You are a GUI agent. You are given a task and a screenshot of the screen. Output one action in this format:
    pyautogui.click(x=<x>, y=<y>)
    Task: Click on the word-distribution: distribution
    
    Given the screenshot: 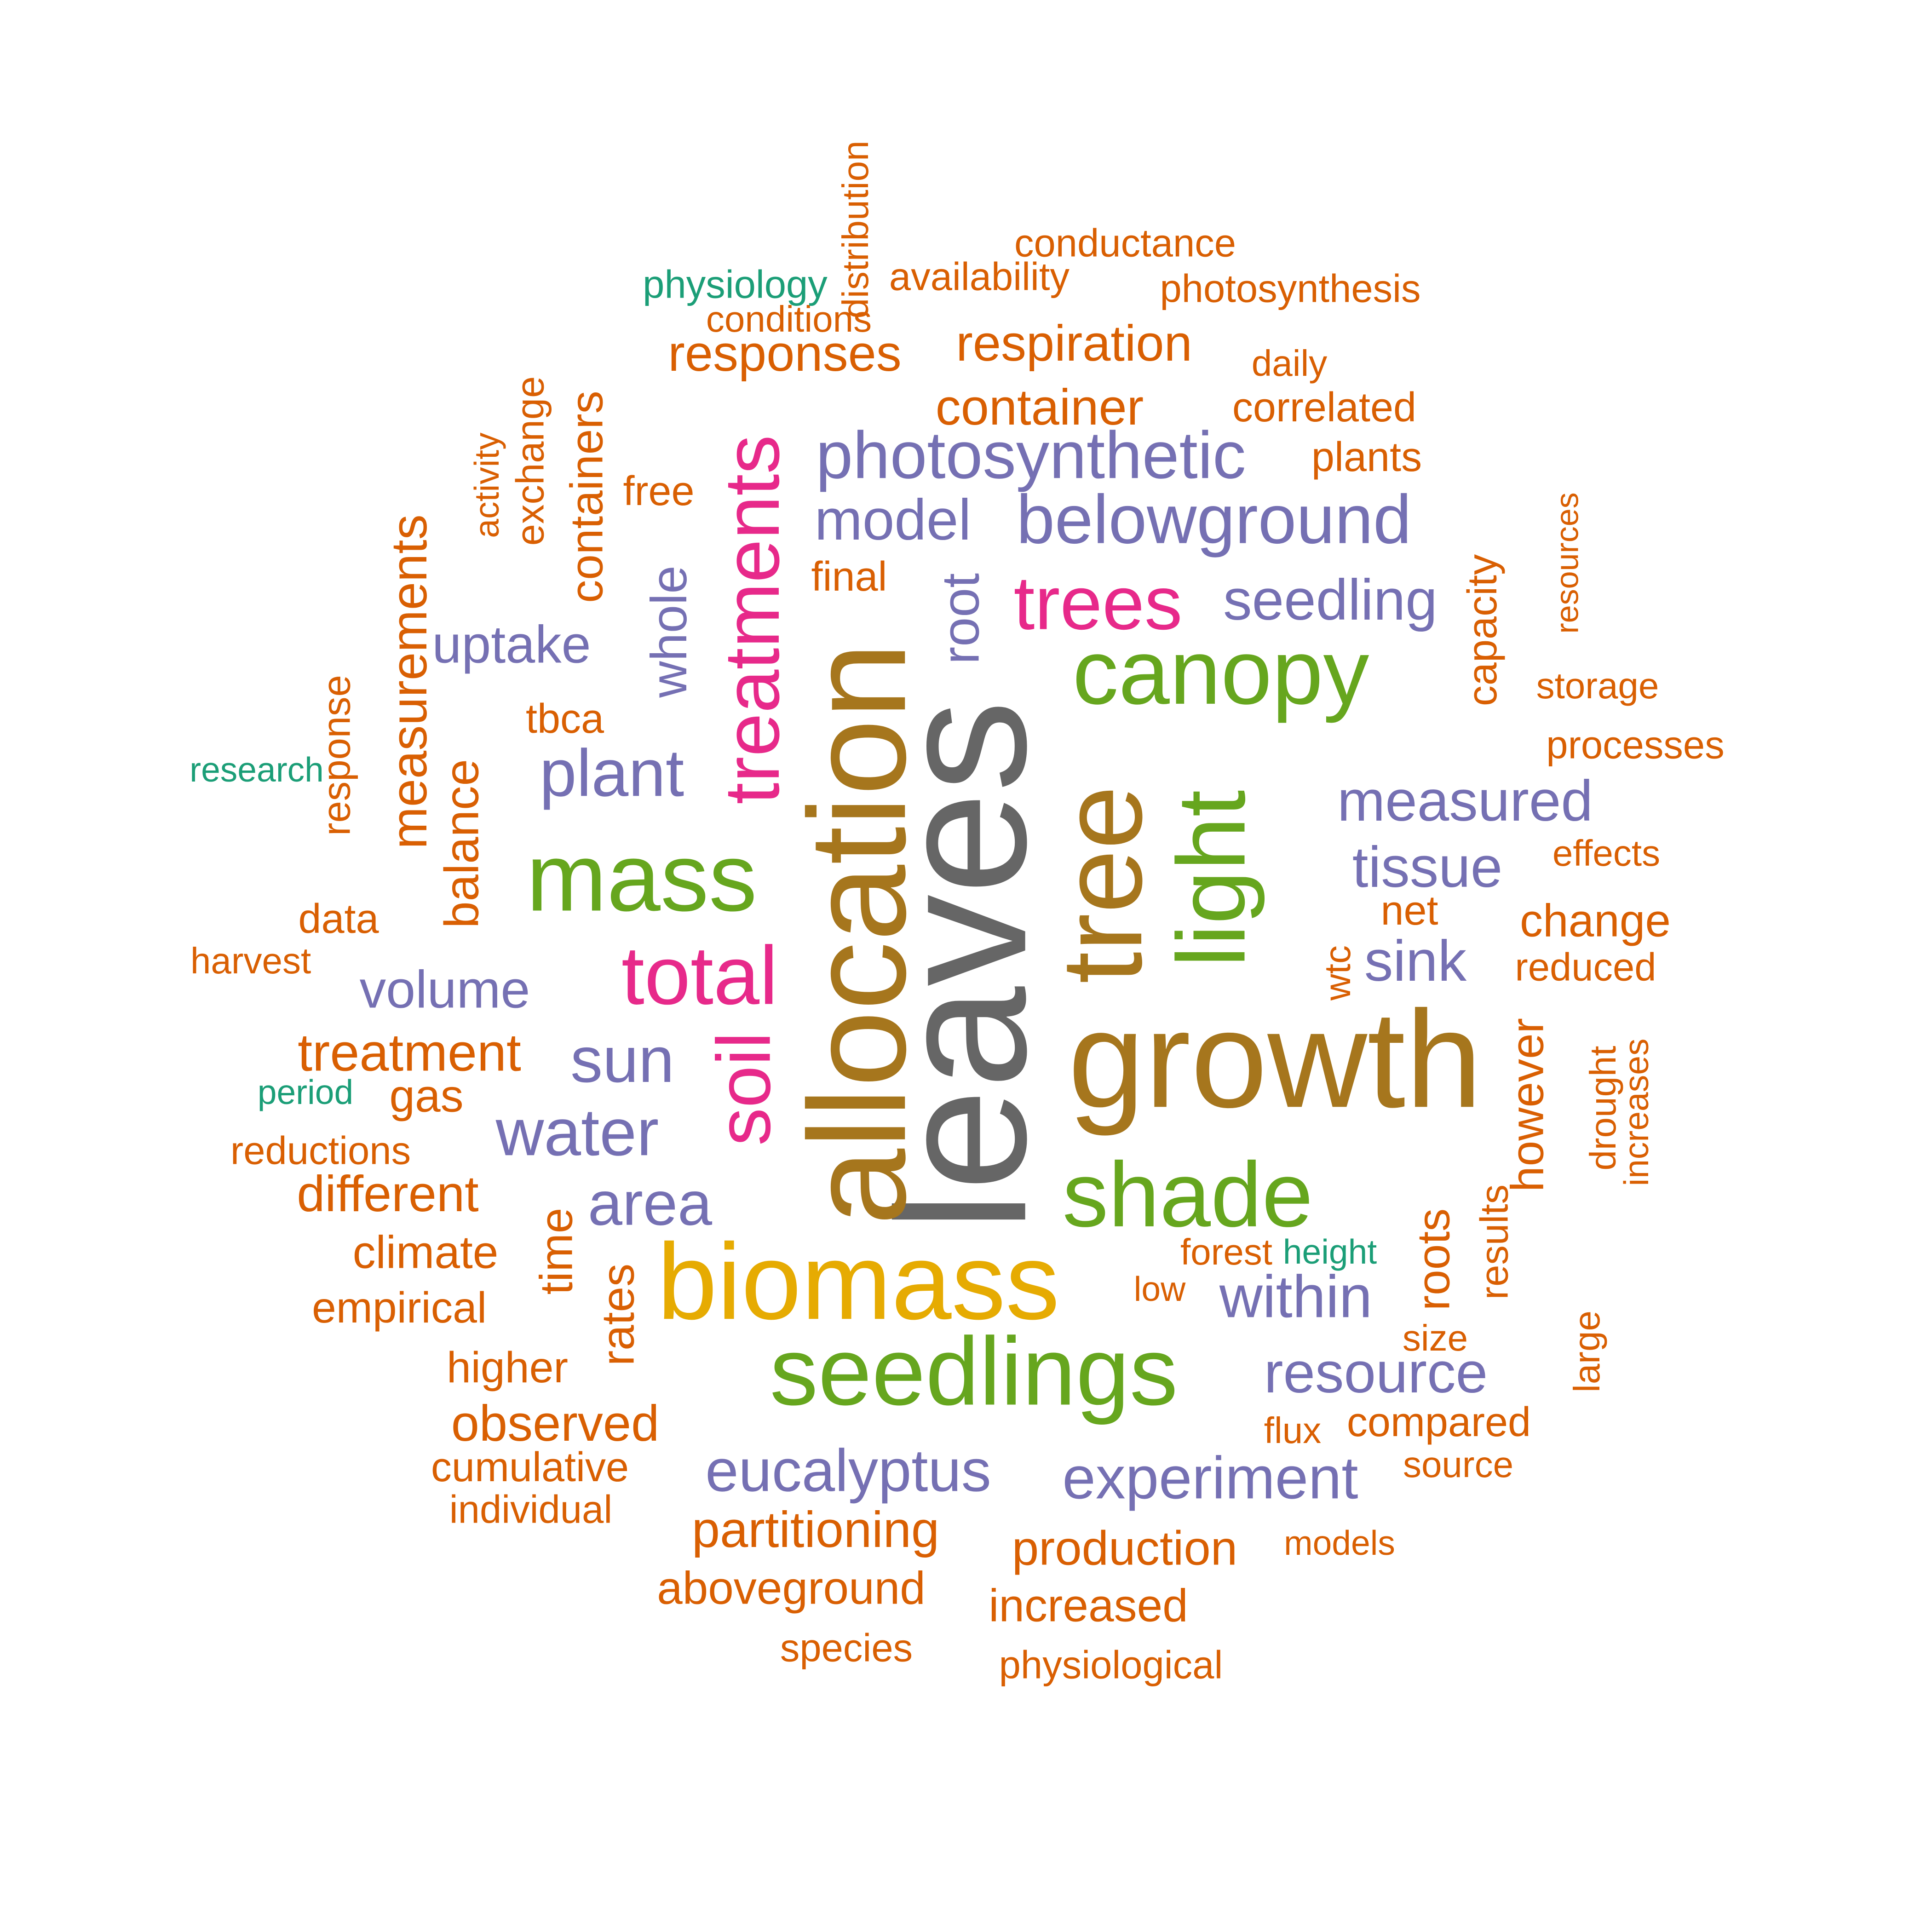 What is the action you would take?
    pyautogui.click(x=855, y=230)
    